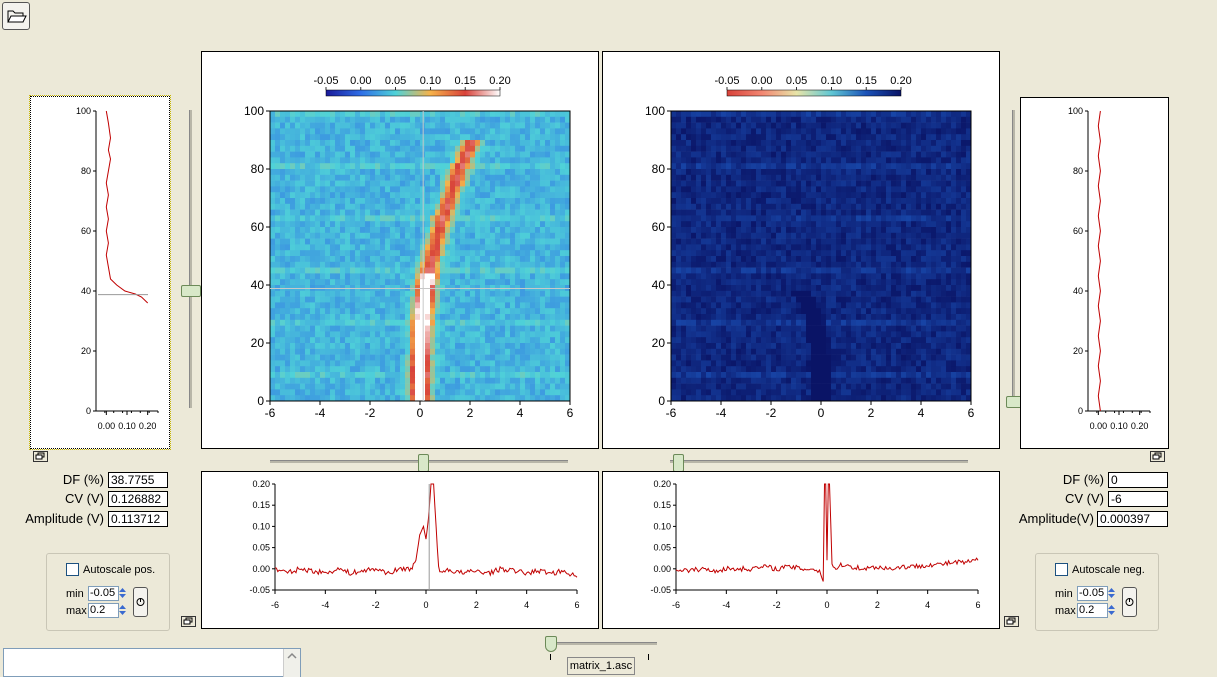 Image resolution: width=1217 pixels, height=677 pixels. I want to click on slider-tick-start, so click(550, 657).